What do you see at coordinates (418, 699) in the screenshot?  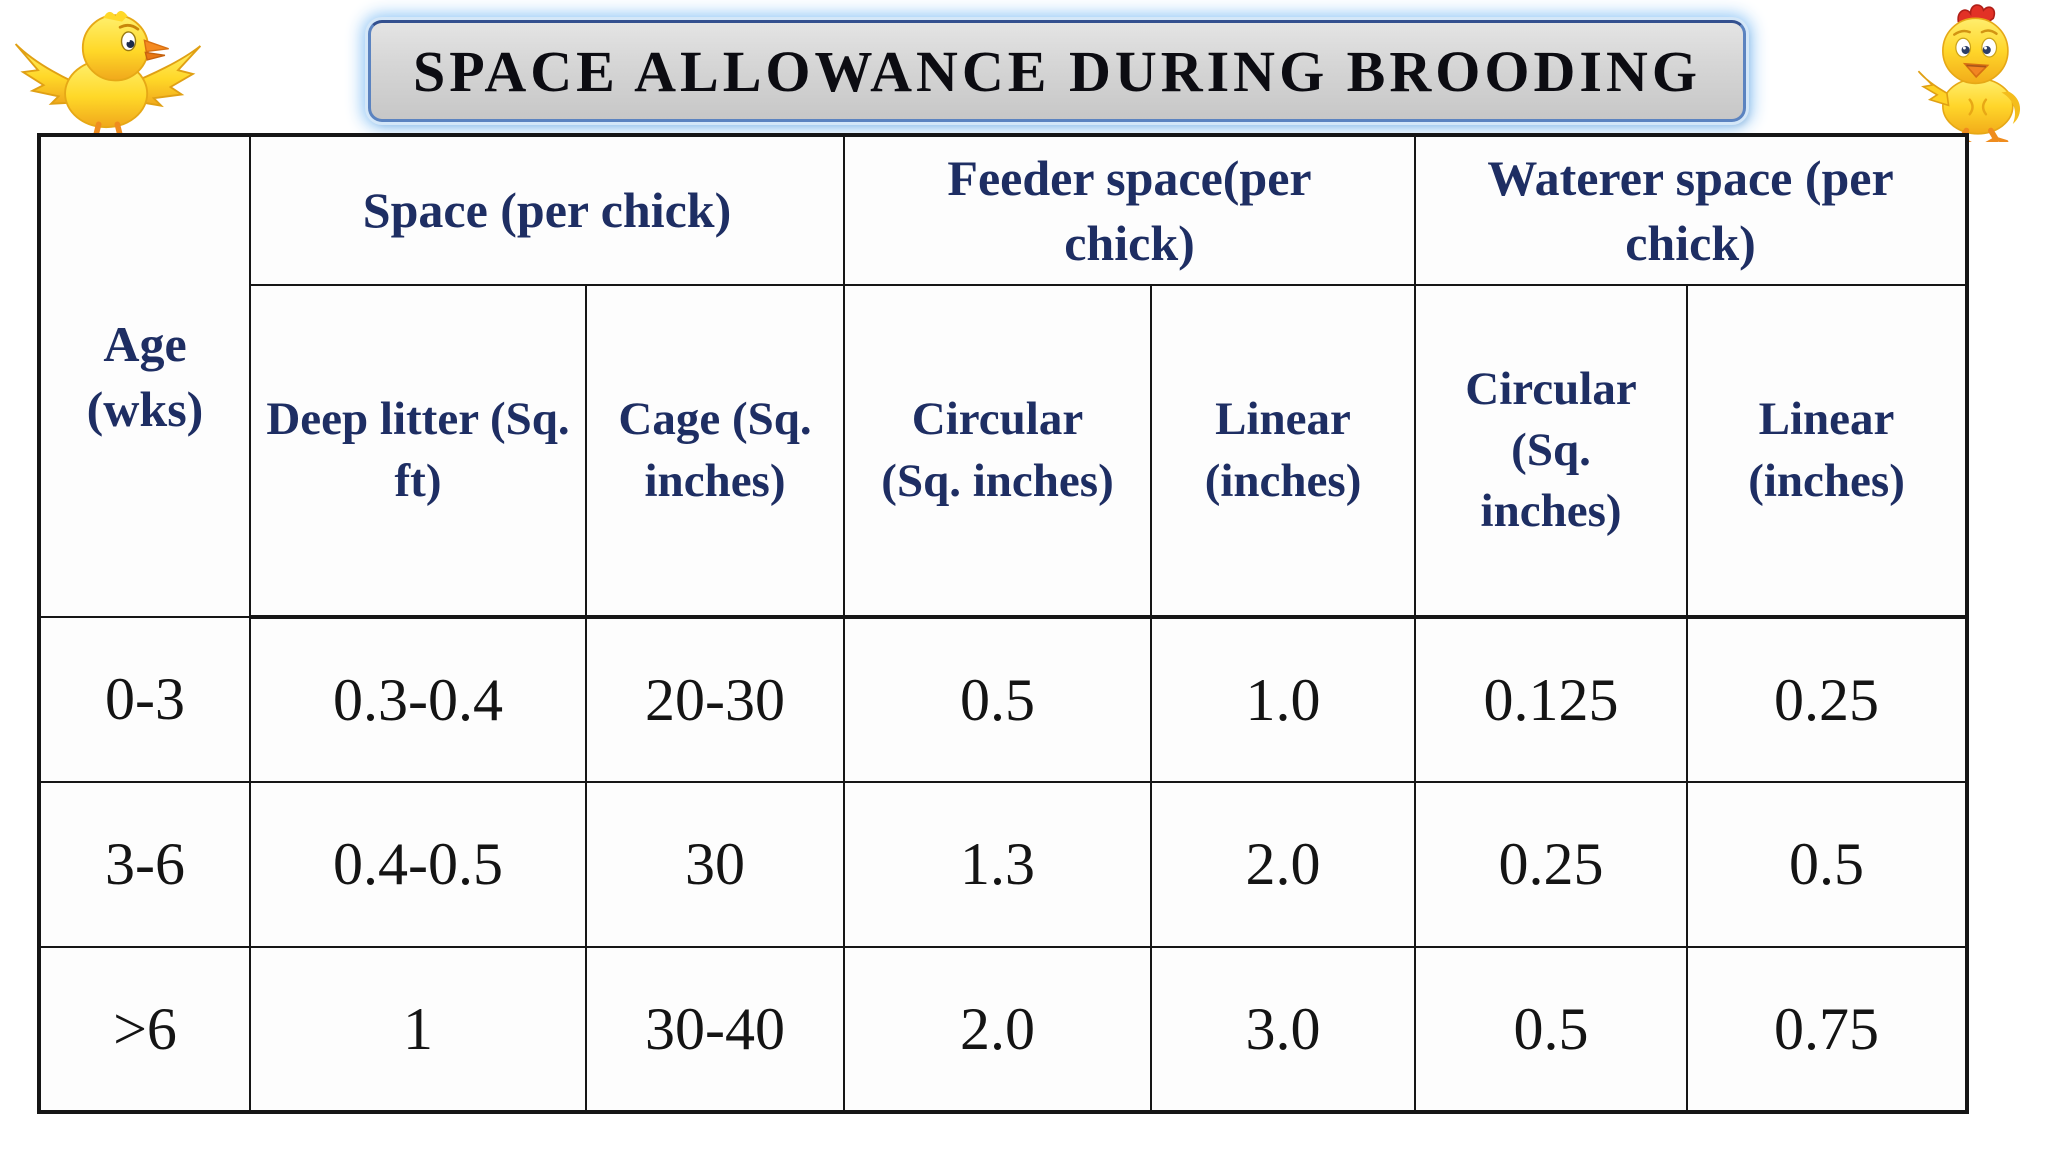 I see `cell-deep-litter-0: 0.3-0.4` at bounding box center [418, 699].